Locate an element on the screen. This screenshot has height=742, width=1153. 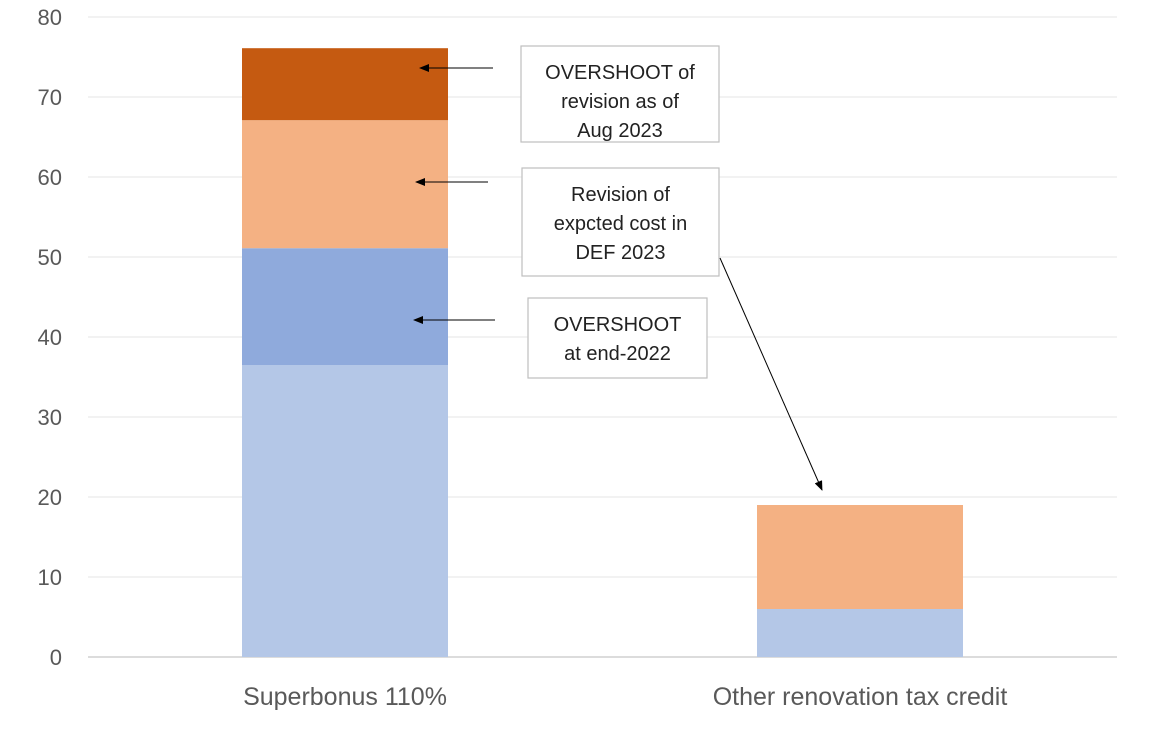
annotation-text: OVERSHOOT is located at coordinates (618, 325).